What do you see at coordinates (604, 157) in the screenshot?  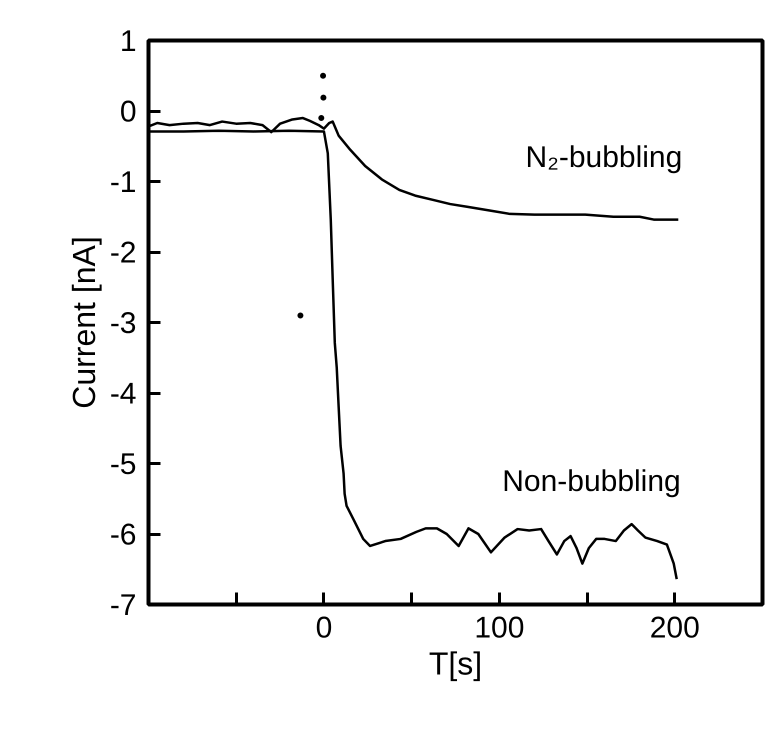 I see `series-label: N₂-bubbling` at bounding box center [604, 157].